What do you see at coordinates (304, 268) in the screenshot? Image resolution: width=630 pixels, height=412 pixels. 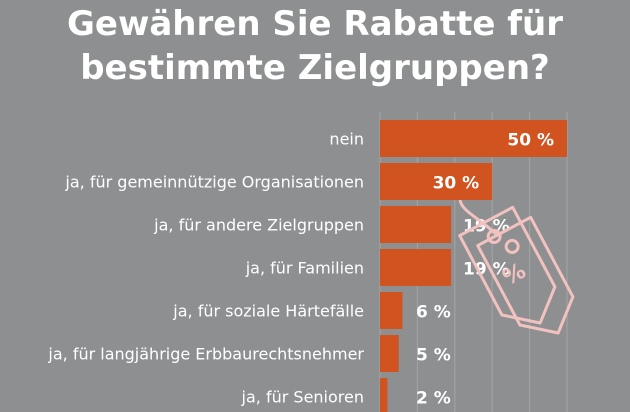 I see `category-label: ja, für Familien` at bounding box center [304, 268].